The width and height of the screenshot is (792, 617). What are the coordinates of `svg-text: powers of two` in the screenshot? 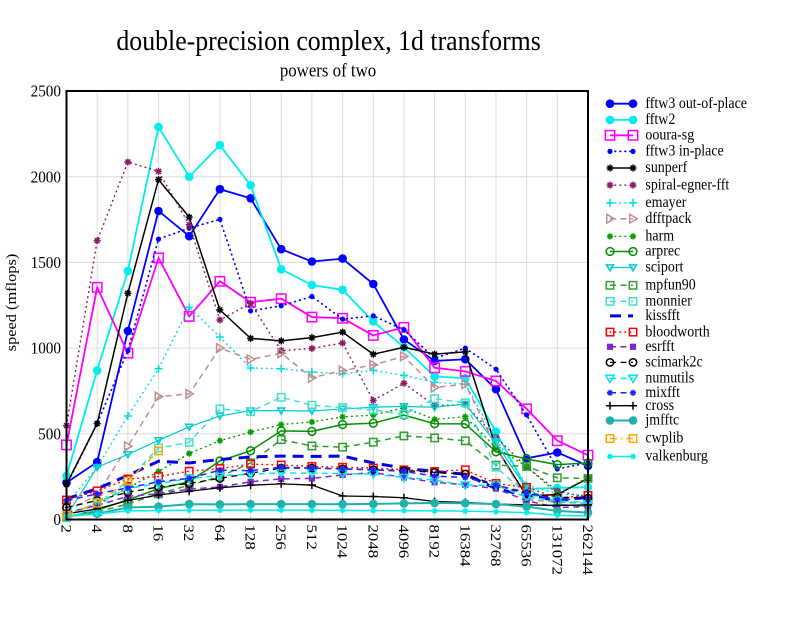 It's located at (328, 70).